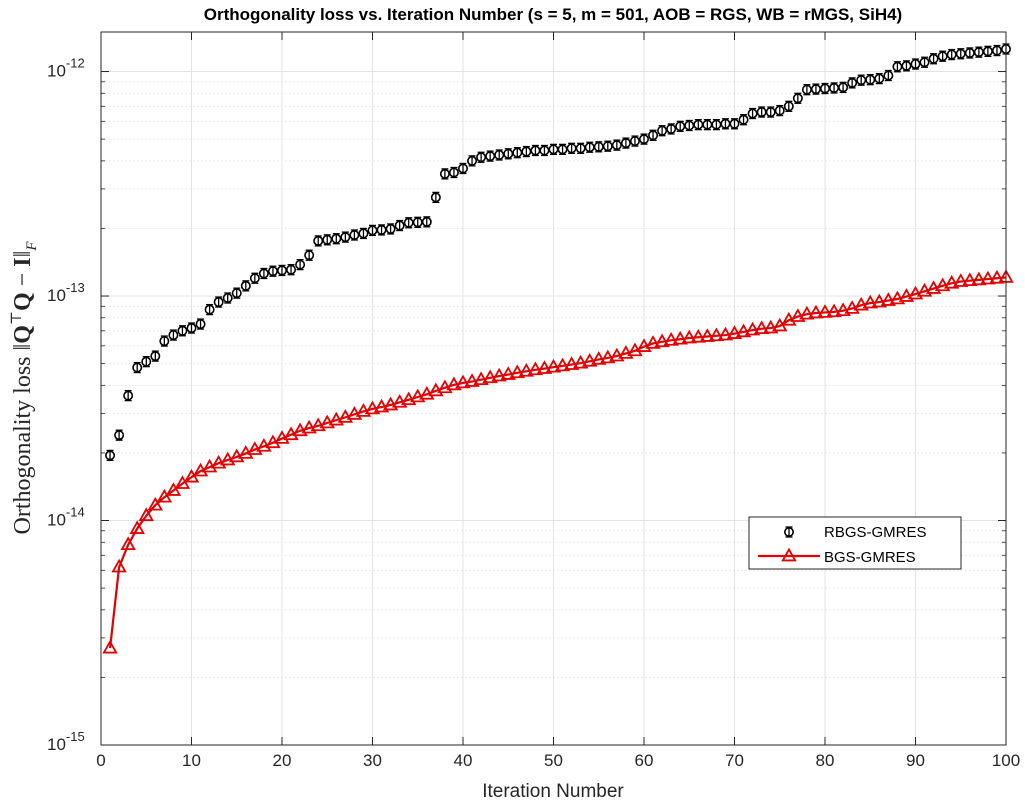 This screenshot has height=801, width=1025. Describe the element at coordinates (66, 517) in the screenshot. I see `y-tick-label: 10-14` at that location.